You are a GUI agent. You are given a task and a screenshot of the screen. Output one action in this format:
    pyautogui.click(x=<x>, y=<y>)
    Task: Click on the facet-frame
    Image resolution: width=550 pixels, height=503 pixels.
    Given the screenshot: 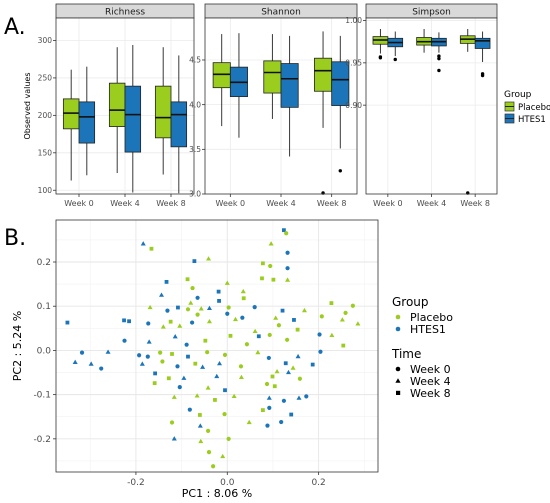 What is the action you would take?
    pyautogui.click(x=431, y=106)
    